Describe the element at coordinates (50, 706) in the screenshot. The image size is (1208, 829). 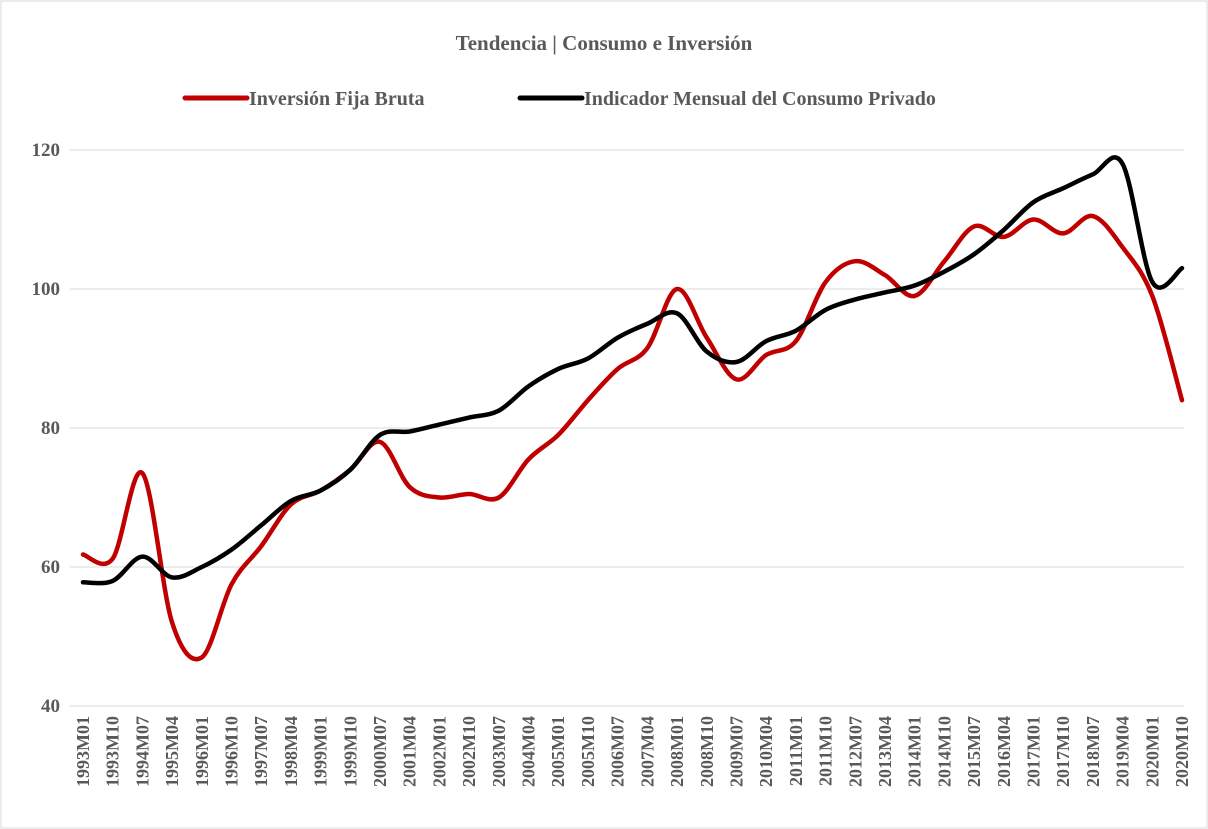
I see `y-tick-label: 40` at that location.